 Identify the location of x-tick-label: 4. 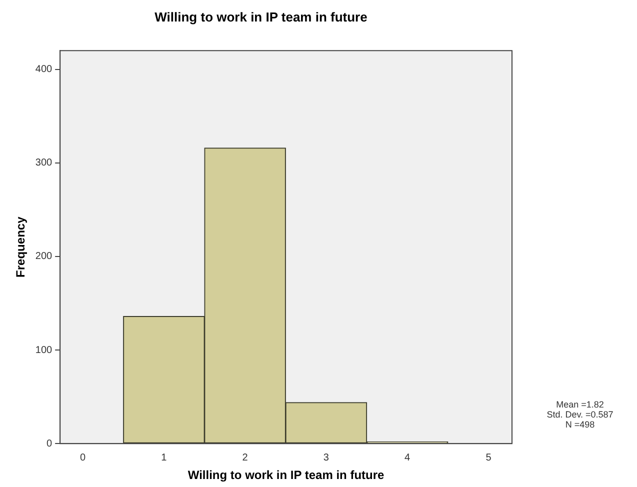
(407, 458).